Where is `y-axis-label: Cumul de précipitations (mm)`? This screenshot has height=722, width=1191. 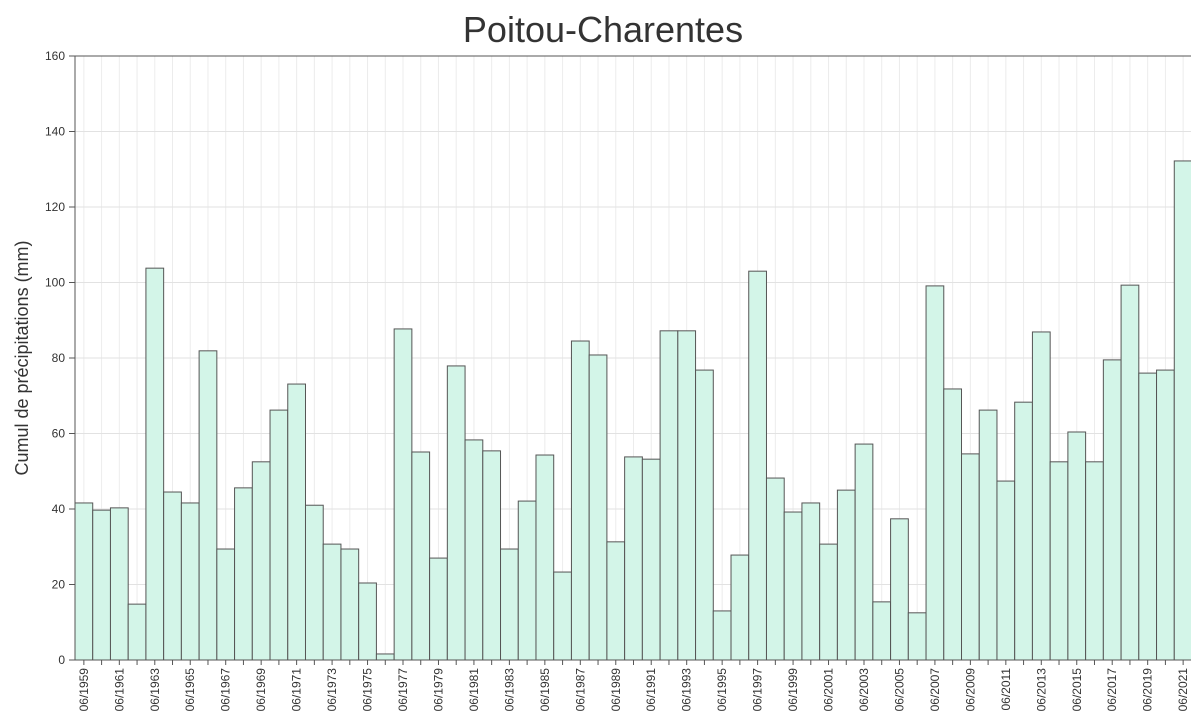 y-axis-label: Cumul de précipitations (mm) is located at coordinates (22, 357).